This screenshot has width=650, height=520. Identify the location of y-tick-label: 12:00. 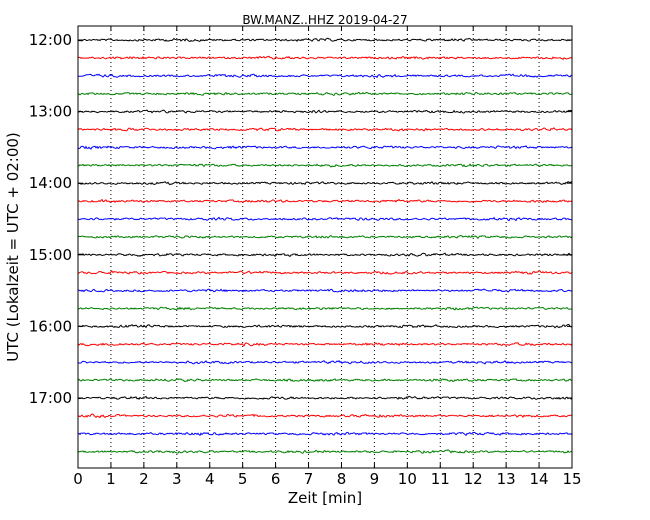
(50, 40).